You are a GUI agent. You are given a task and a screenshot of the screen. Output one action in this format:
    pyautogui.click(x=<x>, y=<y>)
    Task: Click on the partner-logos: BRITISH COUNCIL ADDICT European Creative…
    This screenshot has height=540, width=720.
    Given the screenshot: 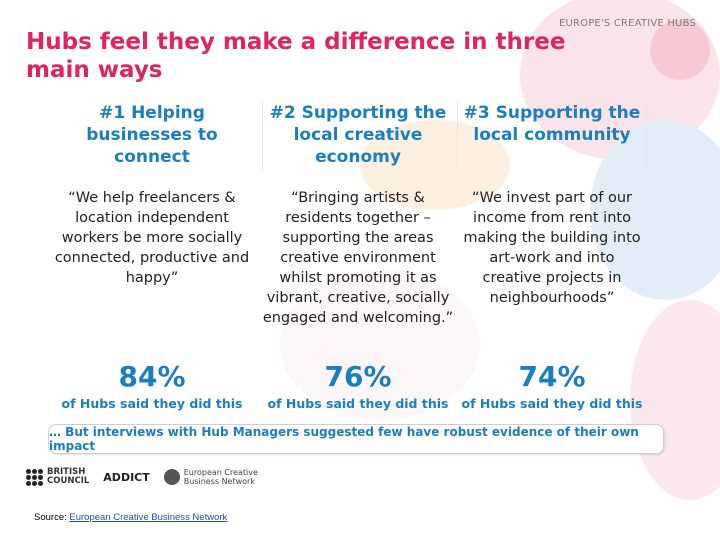 What is the action you would take?
    pyautogui.click(x=142, y=477)
    